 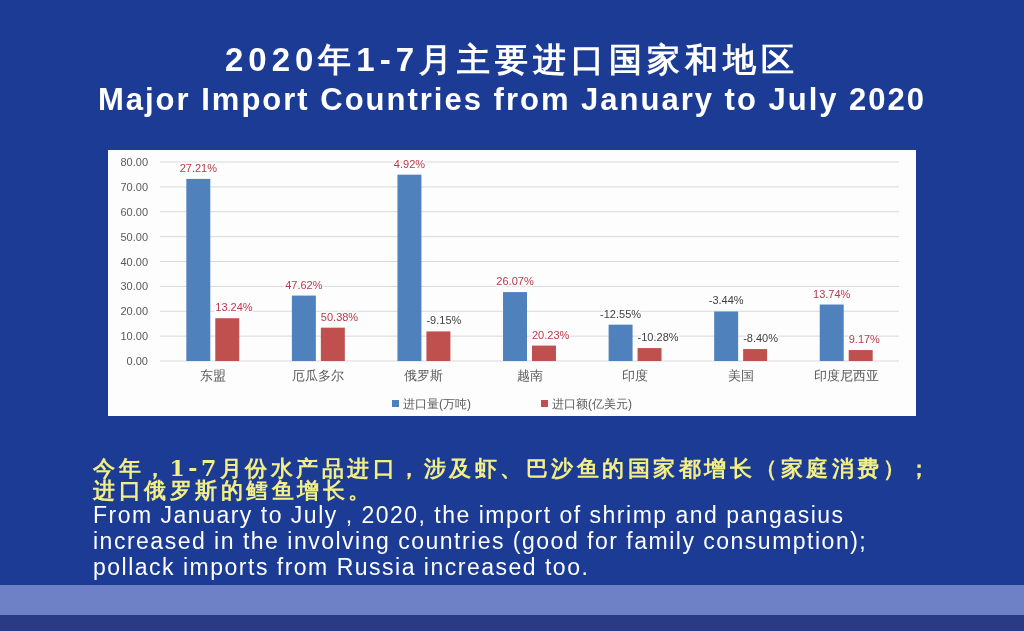 I want to click on chart-subtitle: Major Import Countries from January to July 2020, so click(x=512, y=100).